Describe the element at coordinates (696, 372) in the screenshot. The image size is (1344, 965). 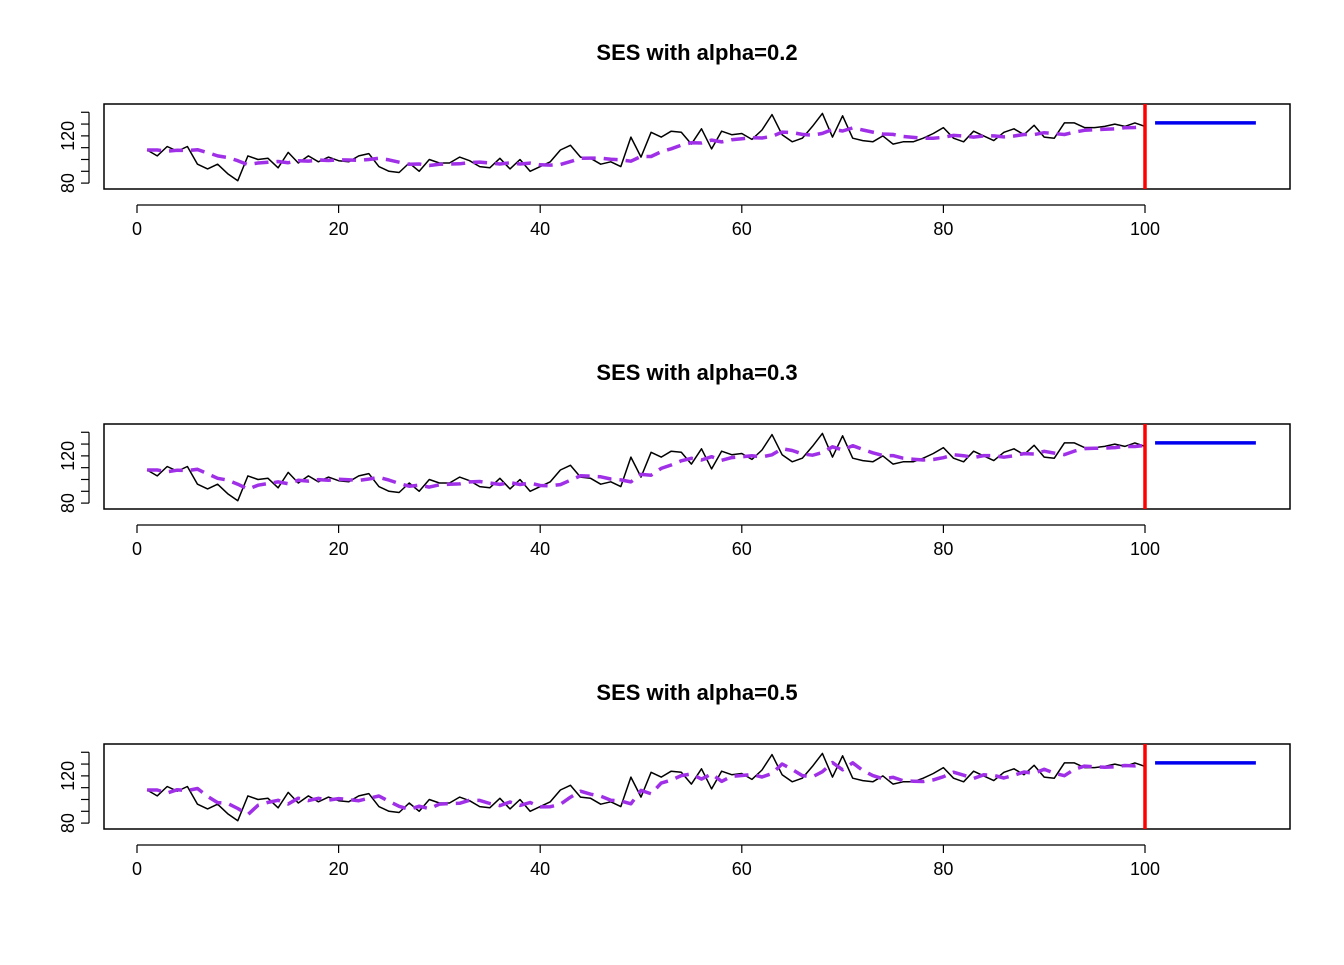
I see `chart-title: SES with alpha=0.3` at that location.